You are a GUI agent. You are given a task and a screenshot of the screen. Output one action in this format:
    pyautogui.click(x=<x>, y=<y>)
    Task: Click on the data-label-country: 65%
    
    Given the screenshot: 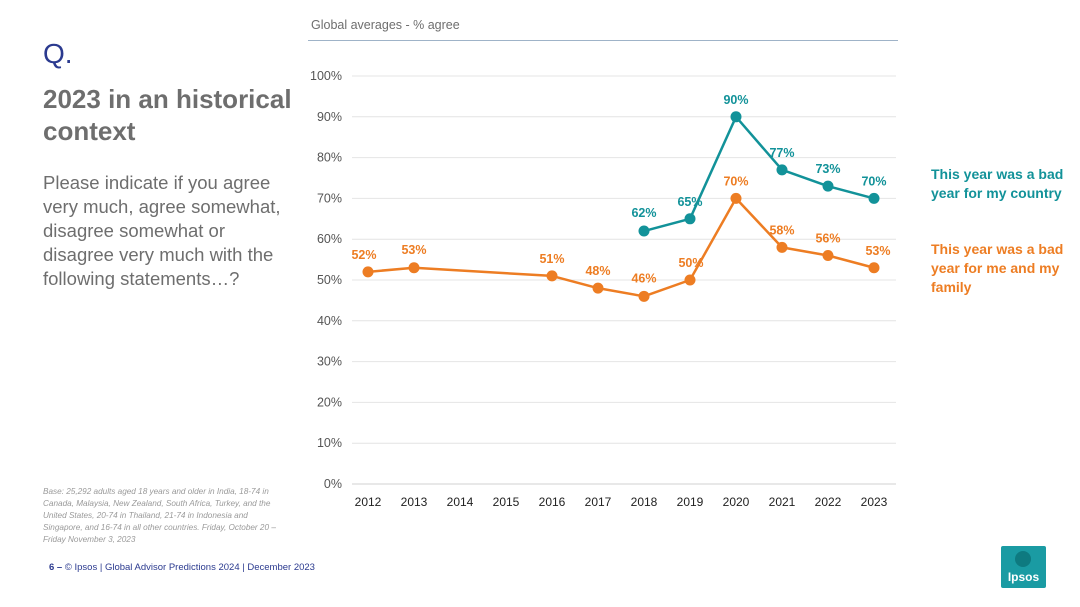 What is the action you would take?
    pyautogui.click(x=689, y=202)
    